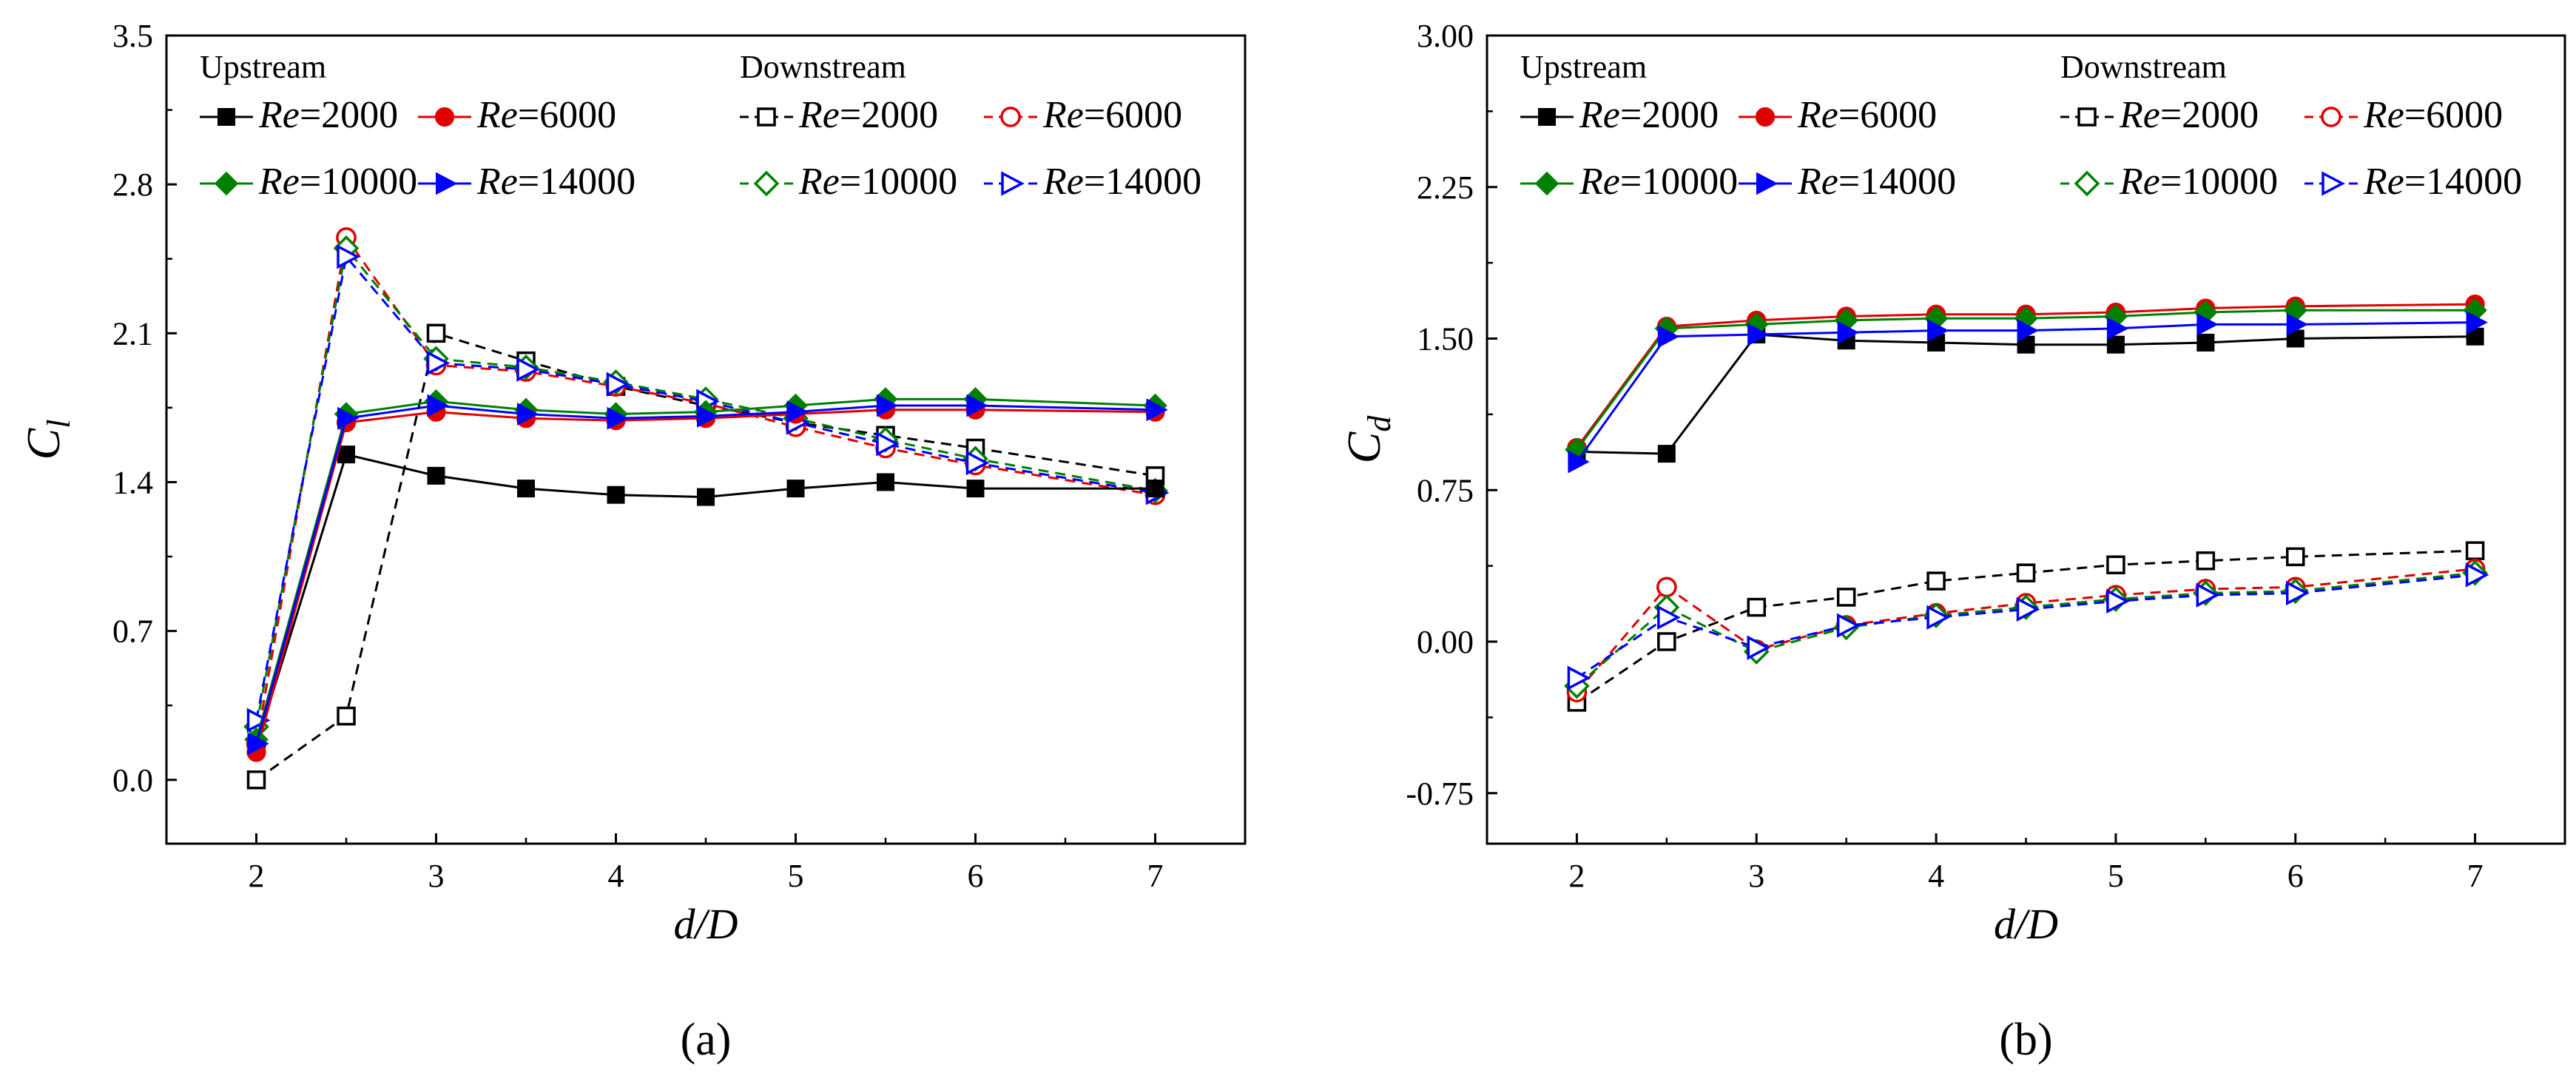 This screenshot has width=2576, height=1079. Describe the element at coordinates (1445, 642) in the screenshot. I see `y-tick-label: 0.00` at that location.